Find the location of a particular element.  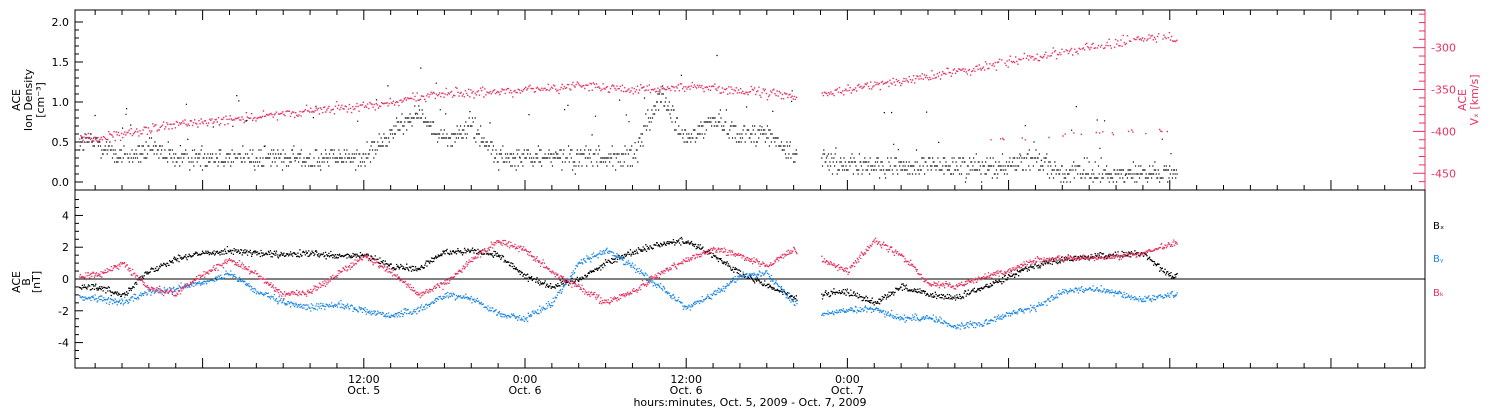

density-ytick-label: 1.5 is located at coordinates (61, 62).